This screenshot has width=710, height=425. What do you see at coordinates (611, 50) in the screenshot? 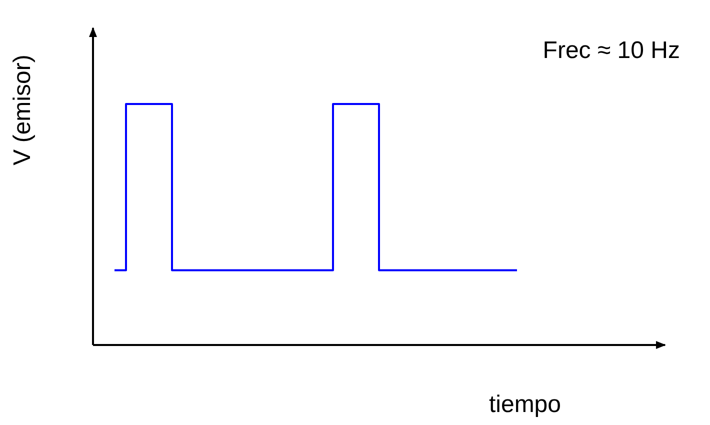
I see `text: Frec ≈ 10 Hz` at bounding box center [611, 50].